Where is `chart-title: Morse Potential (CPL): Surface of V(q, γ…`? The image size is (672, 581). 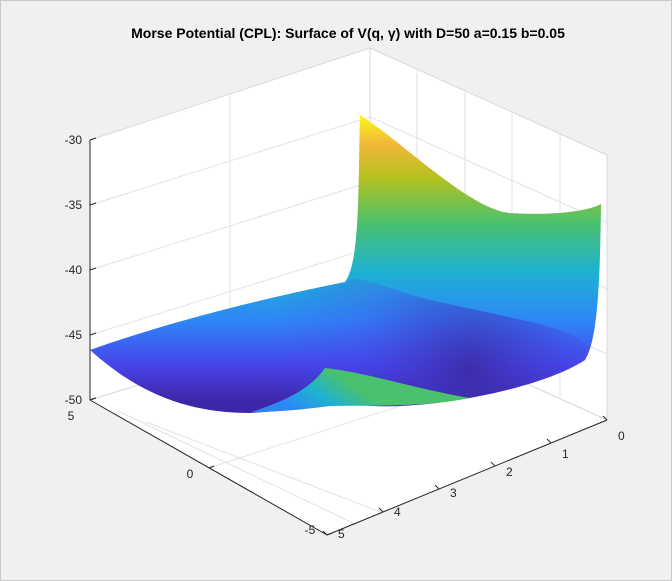
chart-title: Morse Potential (CPL): Surface of V(q, γ… is located at coordinates (348, 33).